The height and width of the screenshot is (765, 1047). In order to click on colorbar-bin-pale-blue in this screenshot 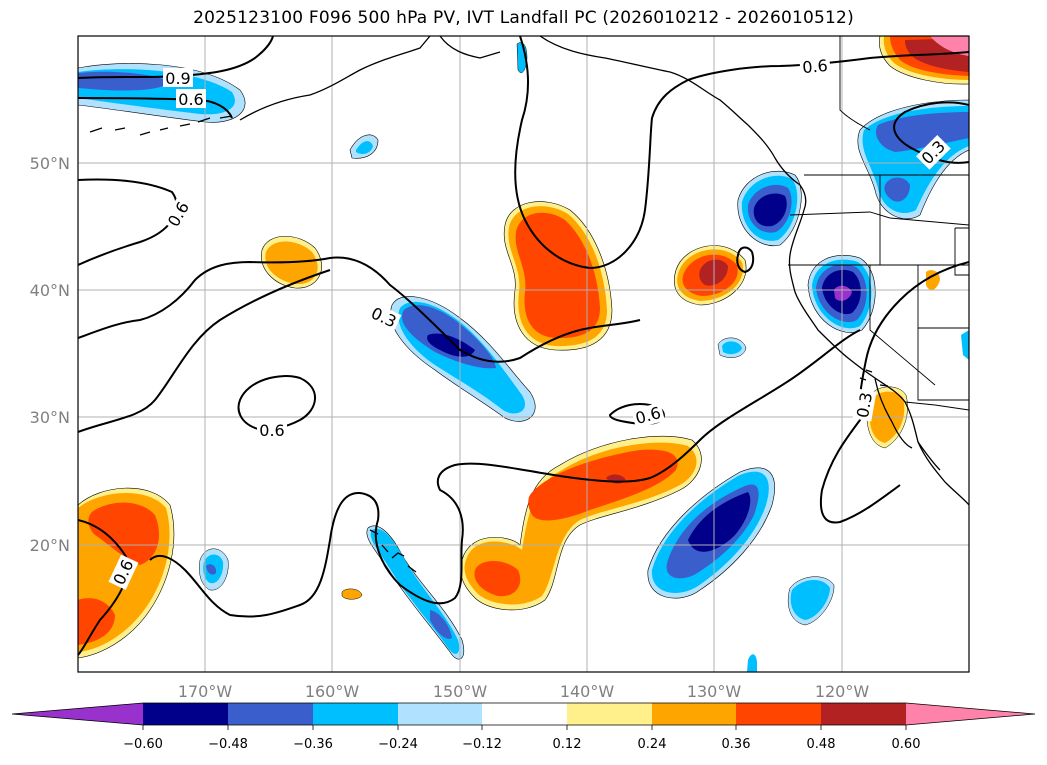, I will do `click(440, 714)`.